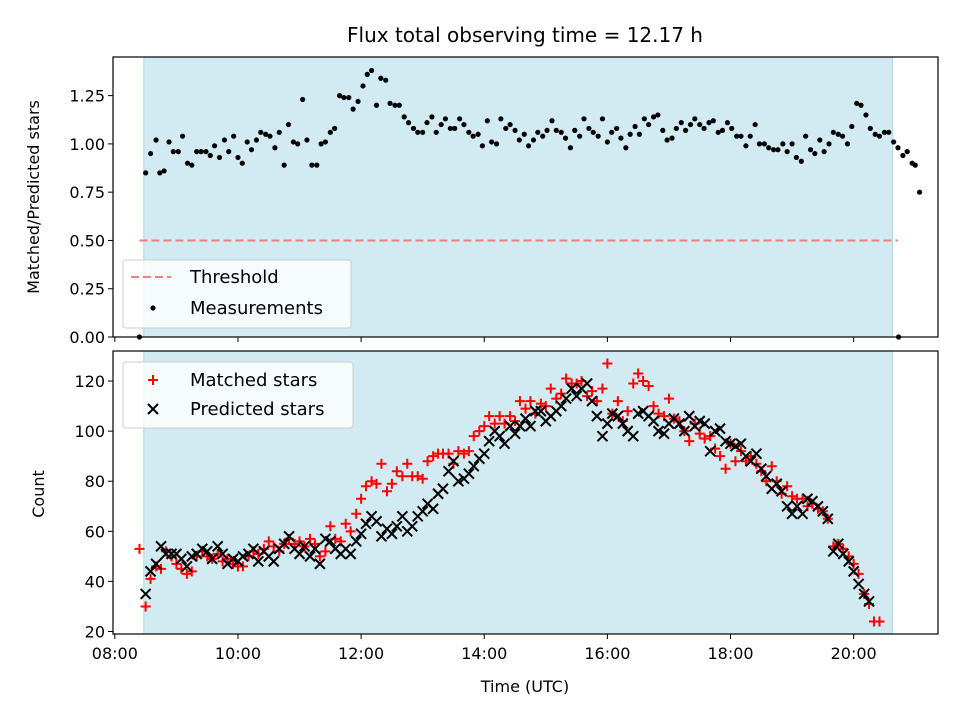 The width and height of the screenshot is (960, 724). I want to click on legend-threshold-label: Threshold, so click(234, 277).